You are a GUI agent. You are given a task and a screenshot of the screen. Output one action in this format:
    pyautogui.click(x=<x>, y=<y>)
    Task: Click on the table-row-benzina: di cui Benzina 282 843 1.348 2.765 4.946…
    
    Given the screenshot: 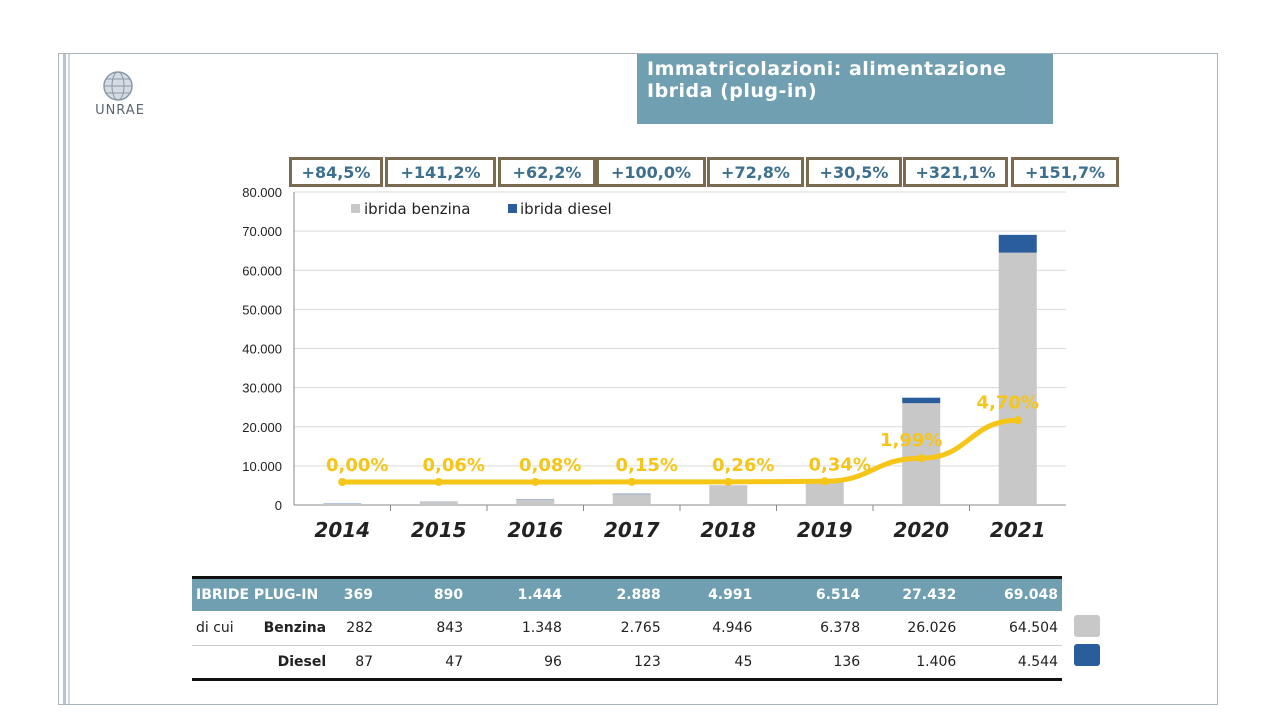 What is the action you would take?
    pyautogui.click(x=627, y=628)
    